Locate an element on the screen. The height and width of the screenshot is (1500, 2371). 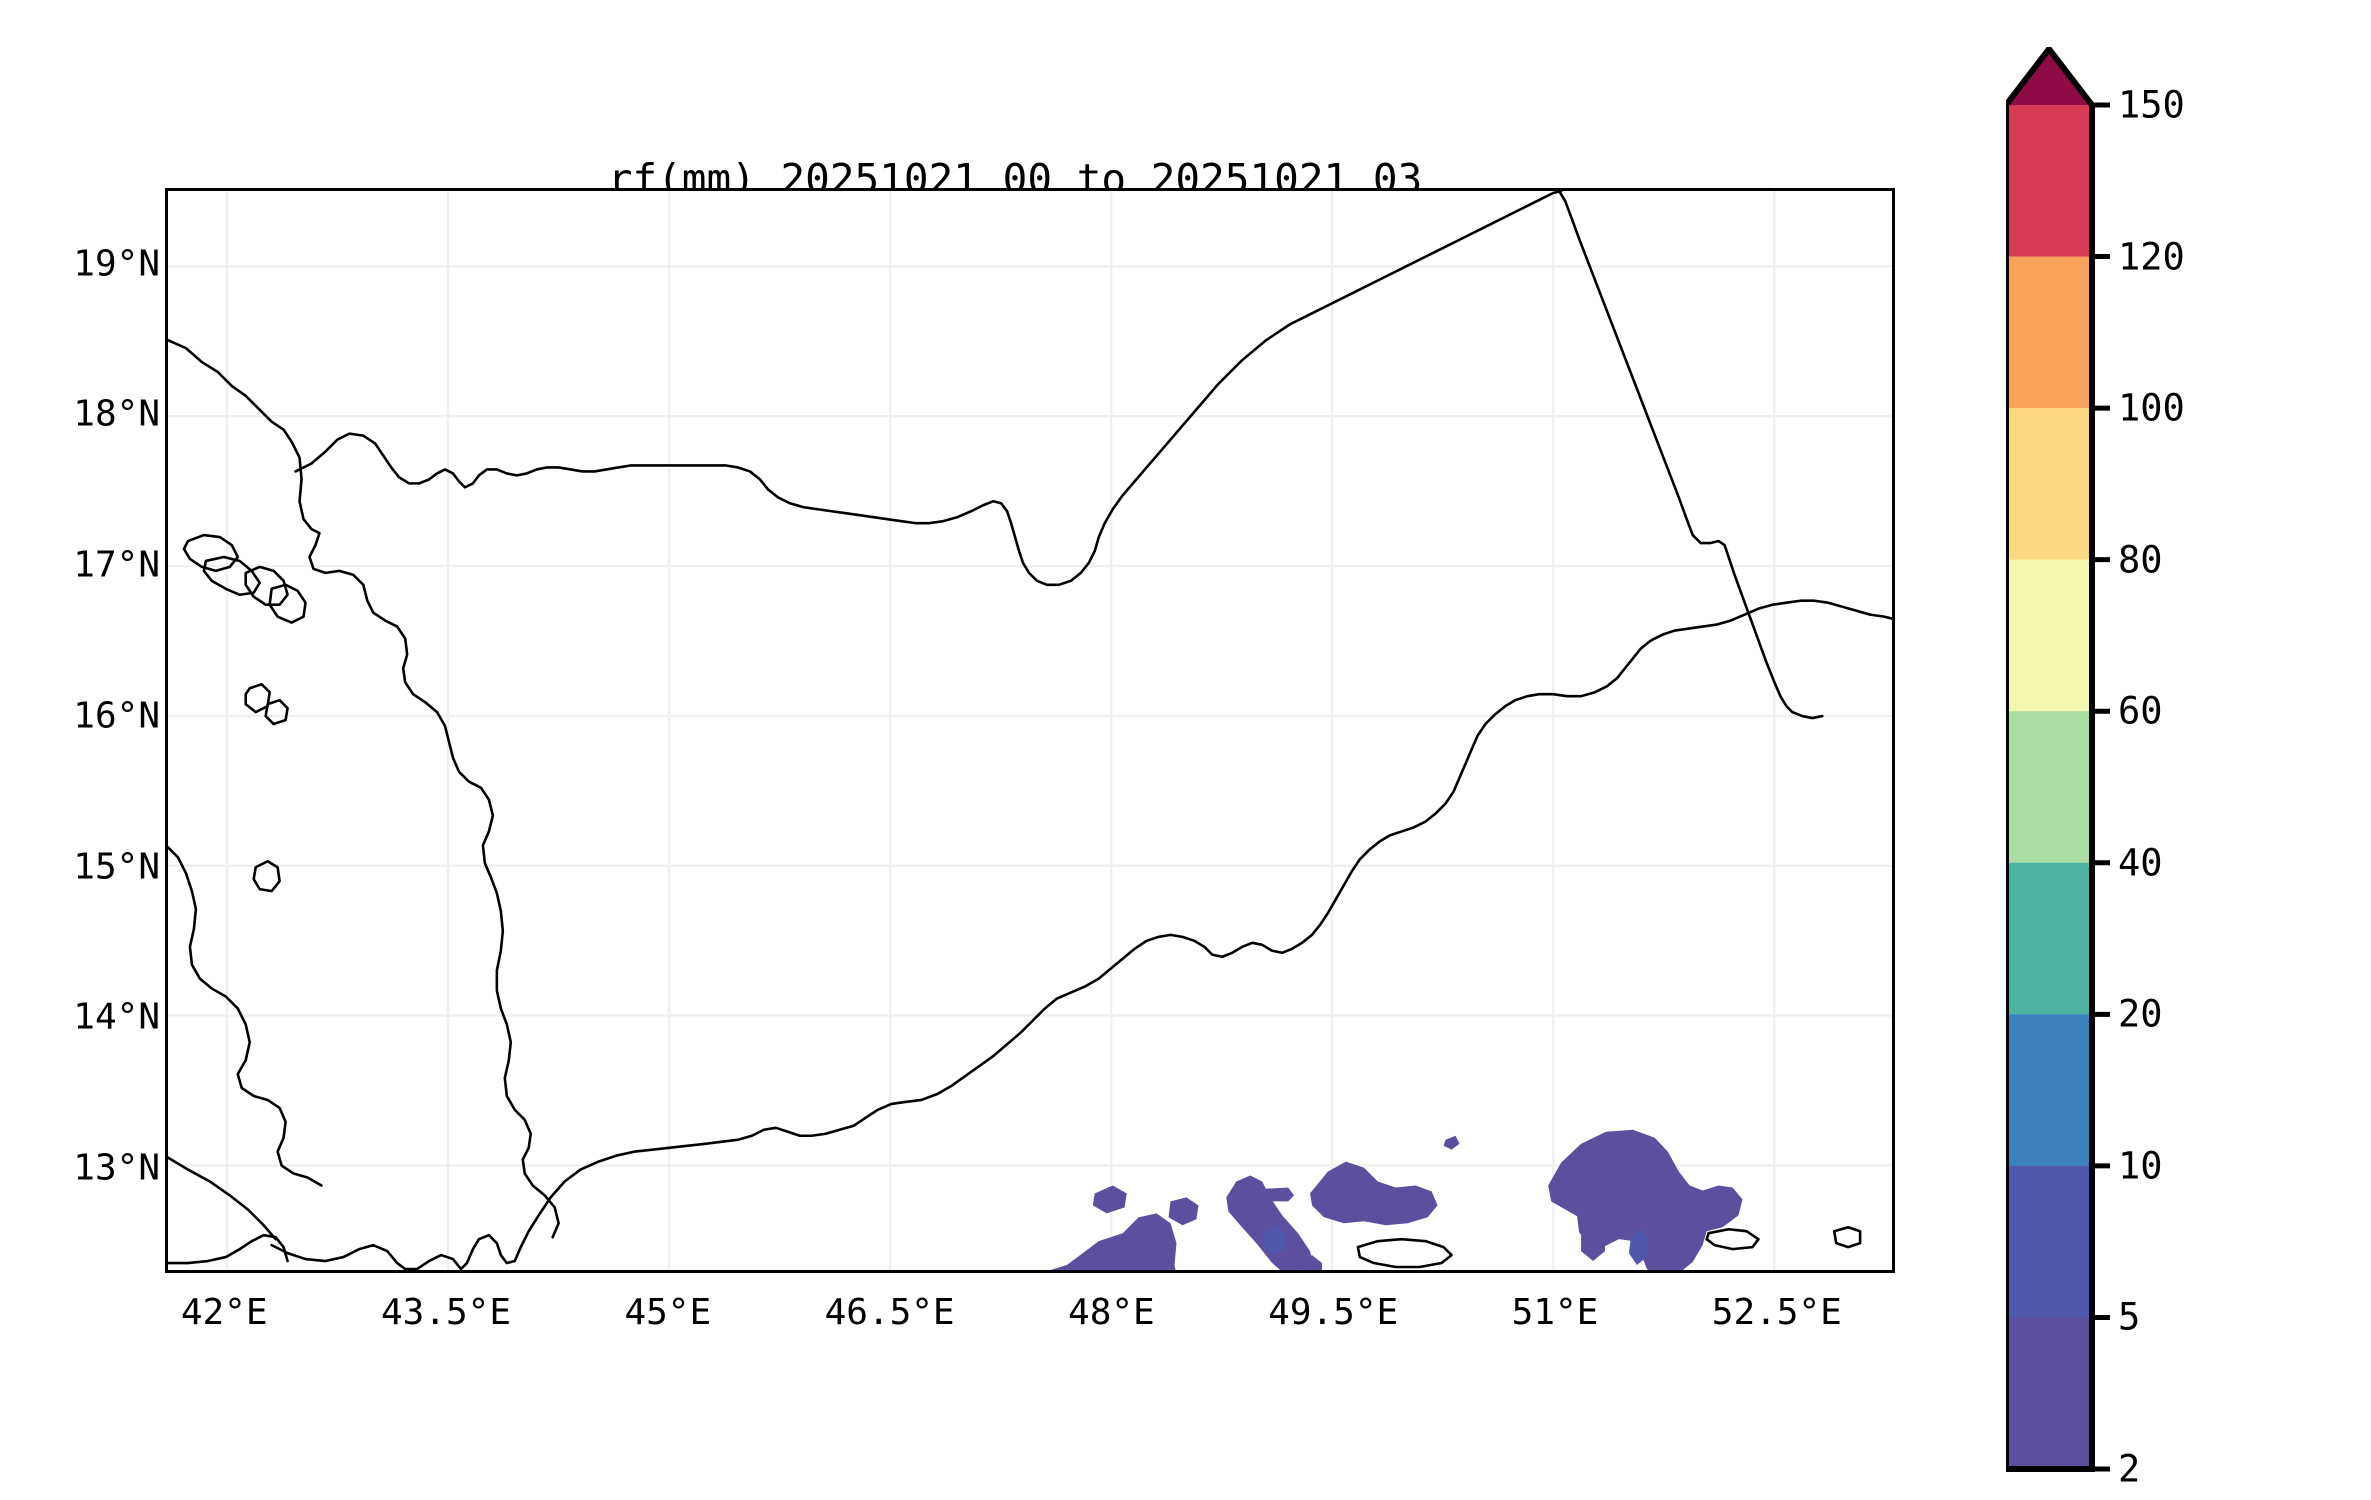
colorbar-band-60–80 is located at coordinates (2049, 635).